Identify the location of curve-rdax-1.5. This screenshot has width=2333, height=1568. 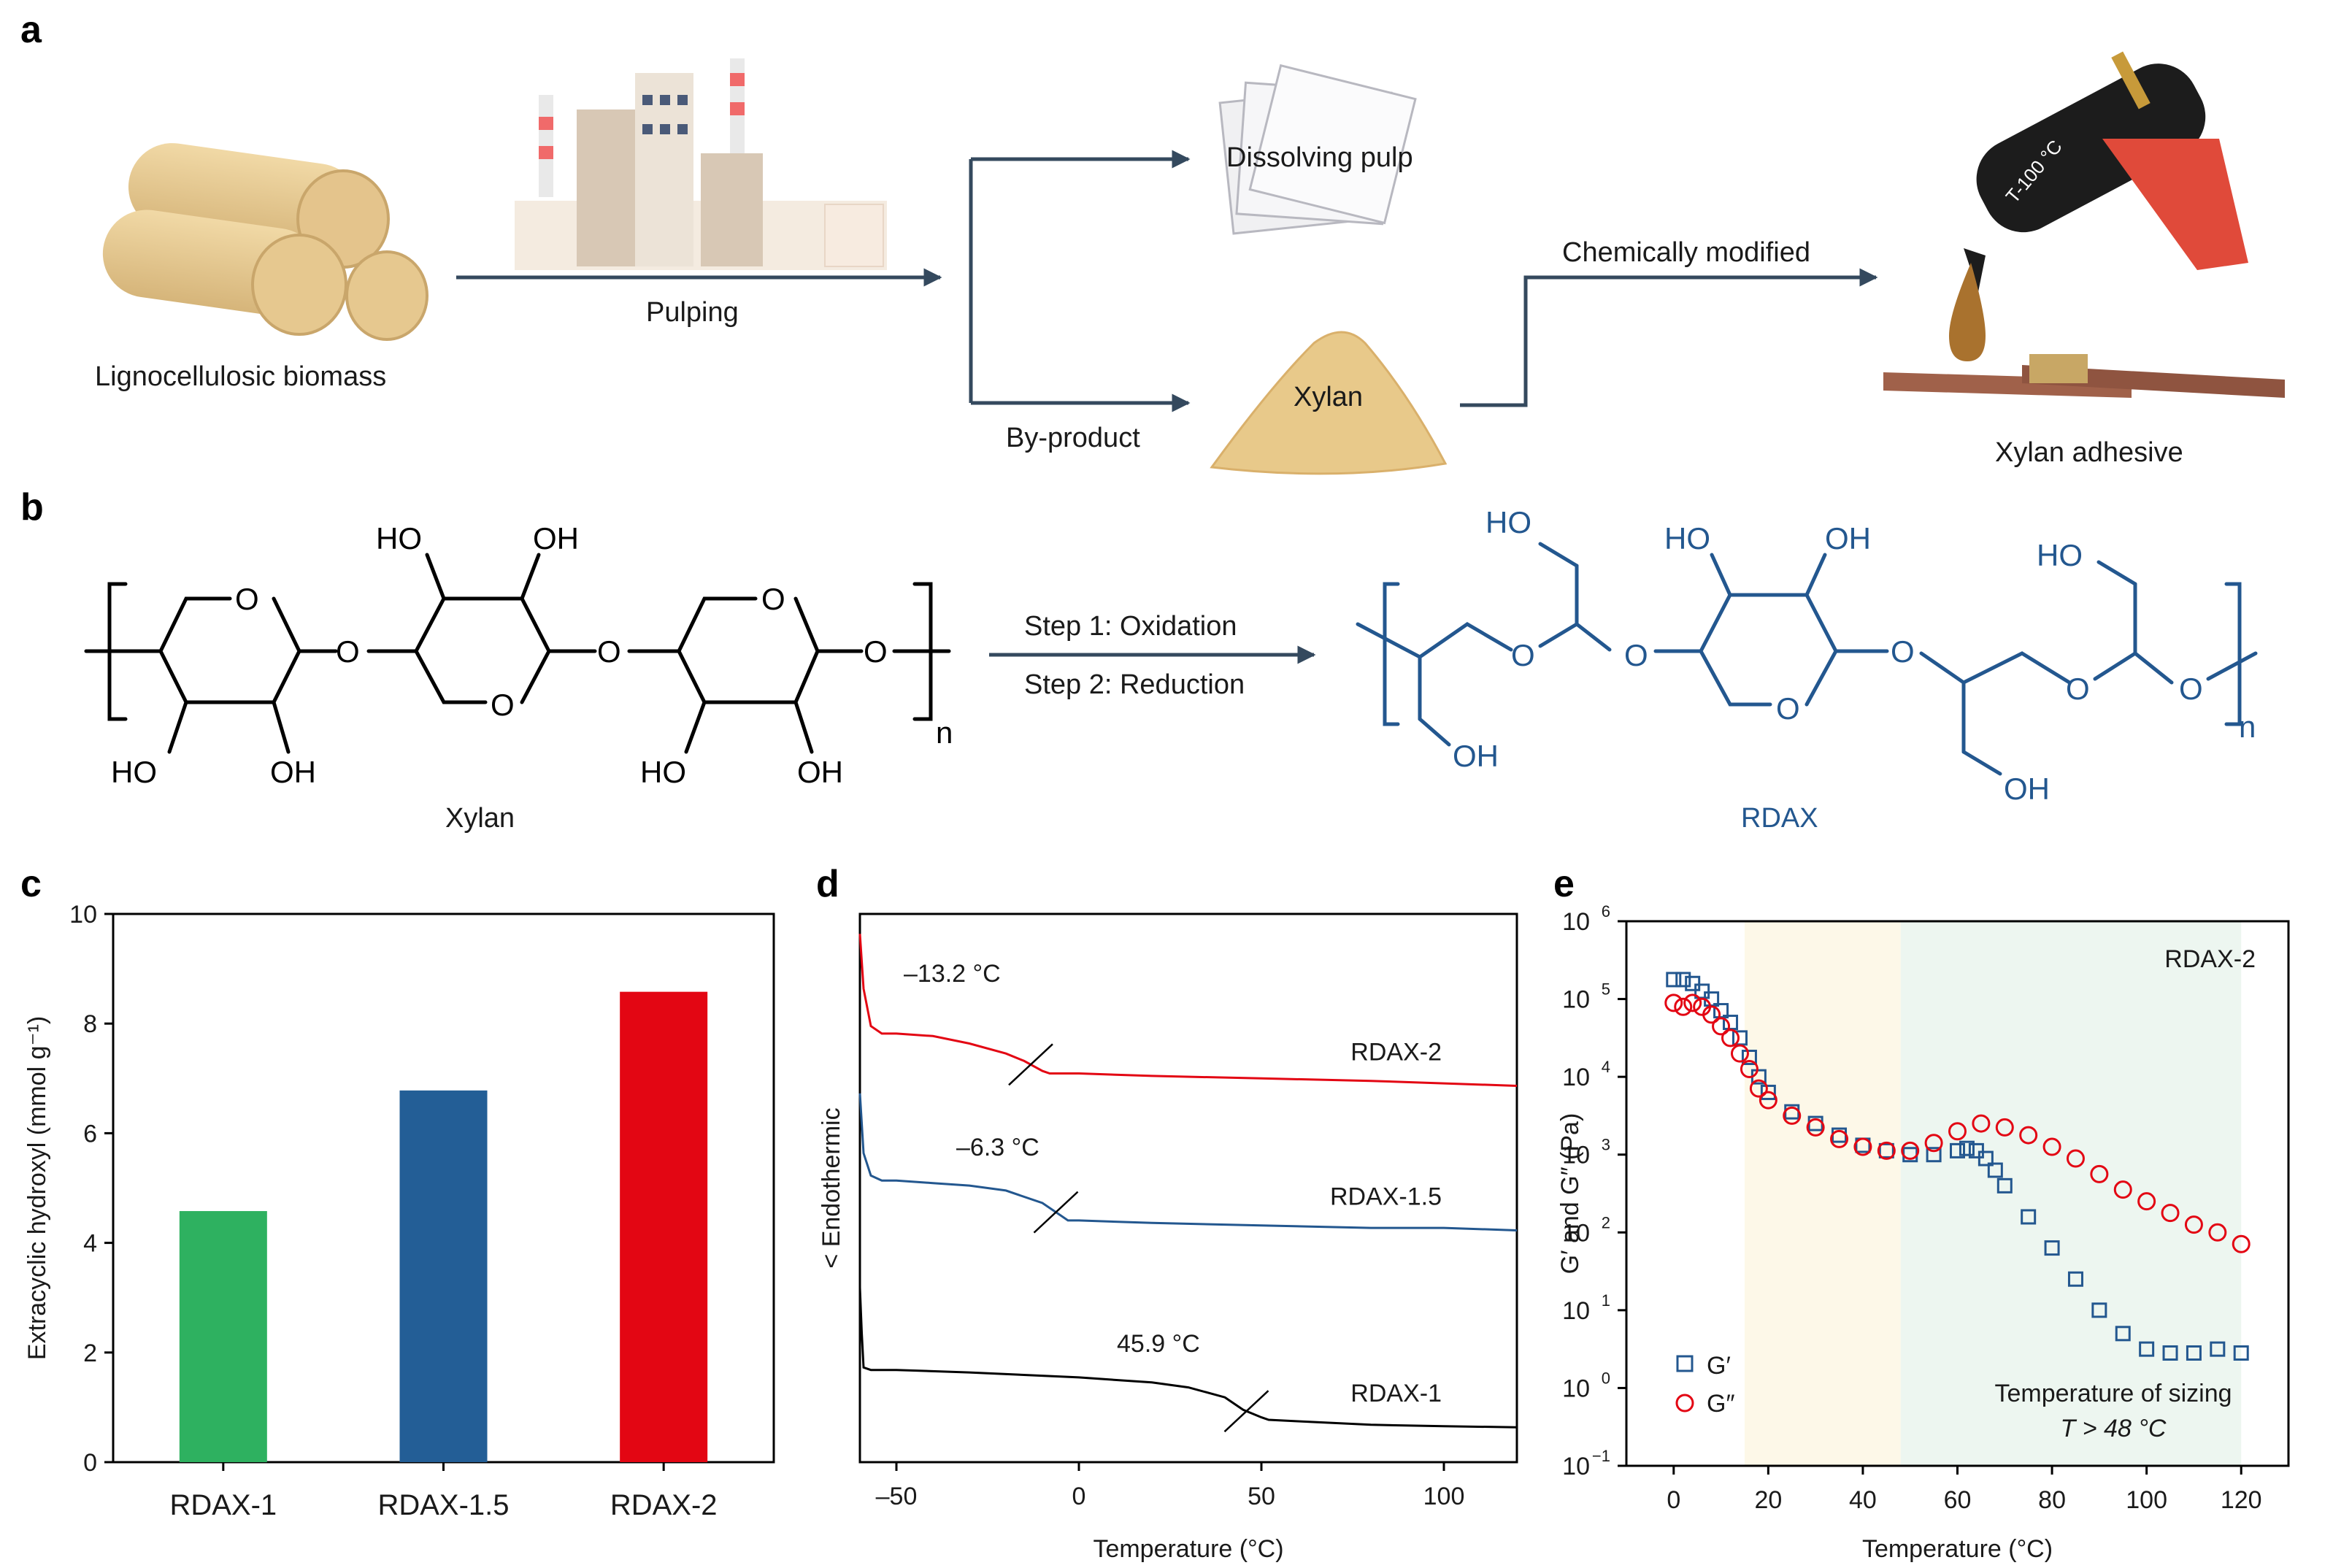
(1188, 1162).